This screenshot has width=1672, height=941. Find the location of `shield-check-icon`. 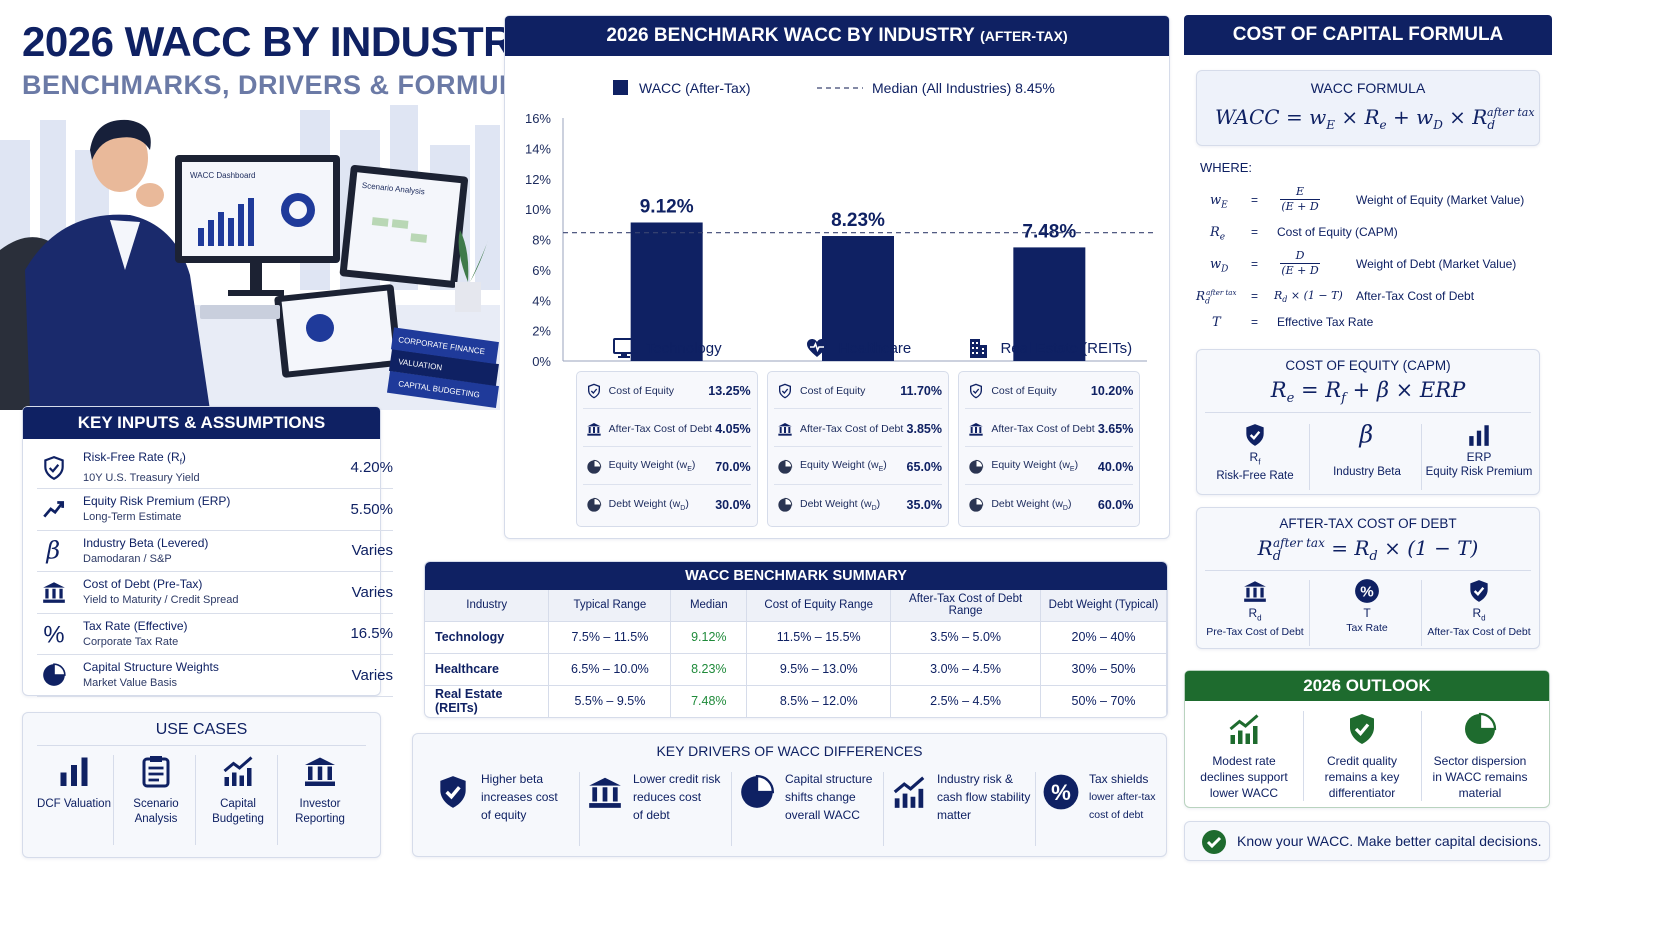

shield-check-icon is located at coordinates (1362, 730).